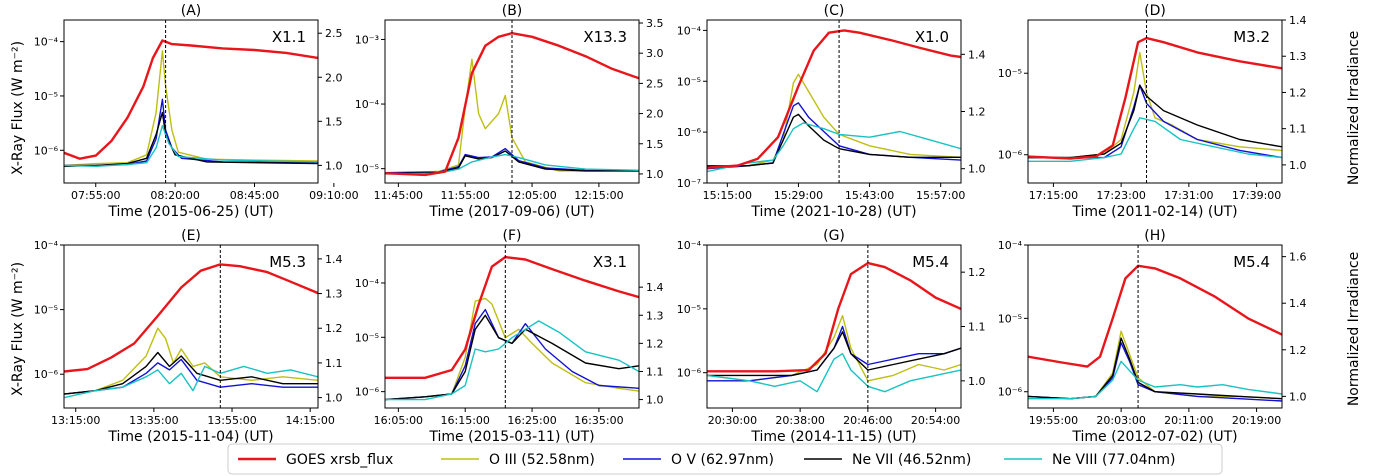 The height and width of the screenshot is (476, 1380). I want to click on x-tick-label: 16:25:00, so click(531, 420).